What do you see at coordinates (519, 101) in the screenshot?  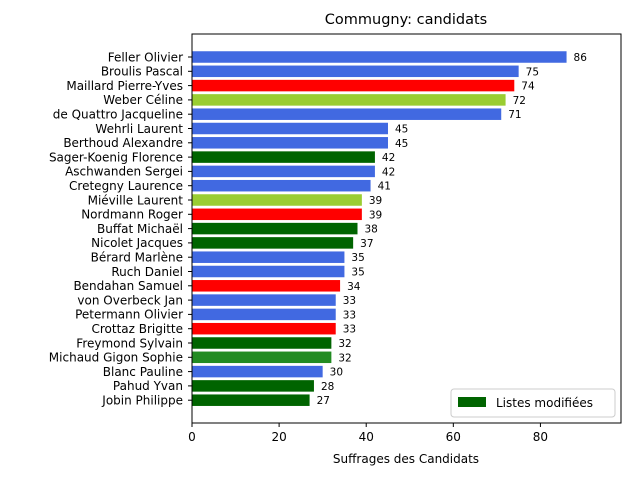 I see `value-label: 72` at bounding box center [519, 101].